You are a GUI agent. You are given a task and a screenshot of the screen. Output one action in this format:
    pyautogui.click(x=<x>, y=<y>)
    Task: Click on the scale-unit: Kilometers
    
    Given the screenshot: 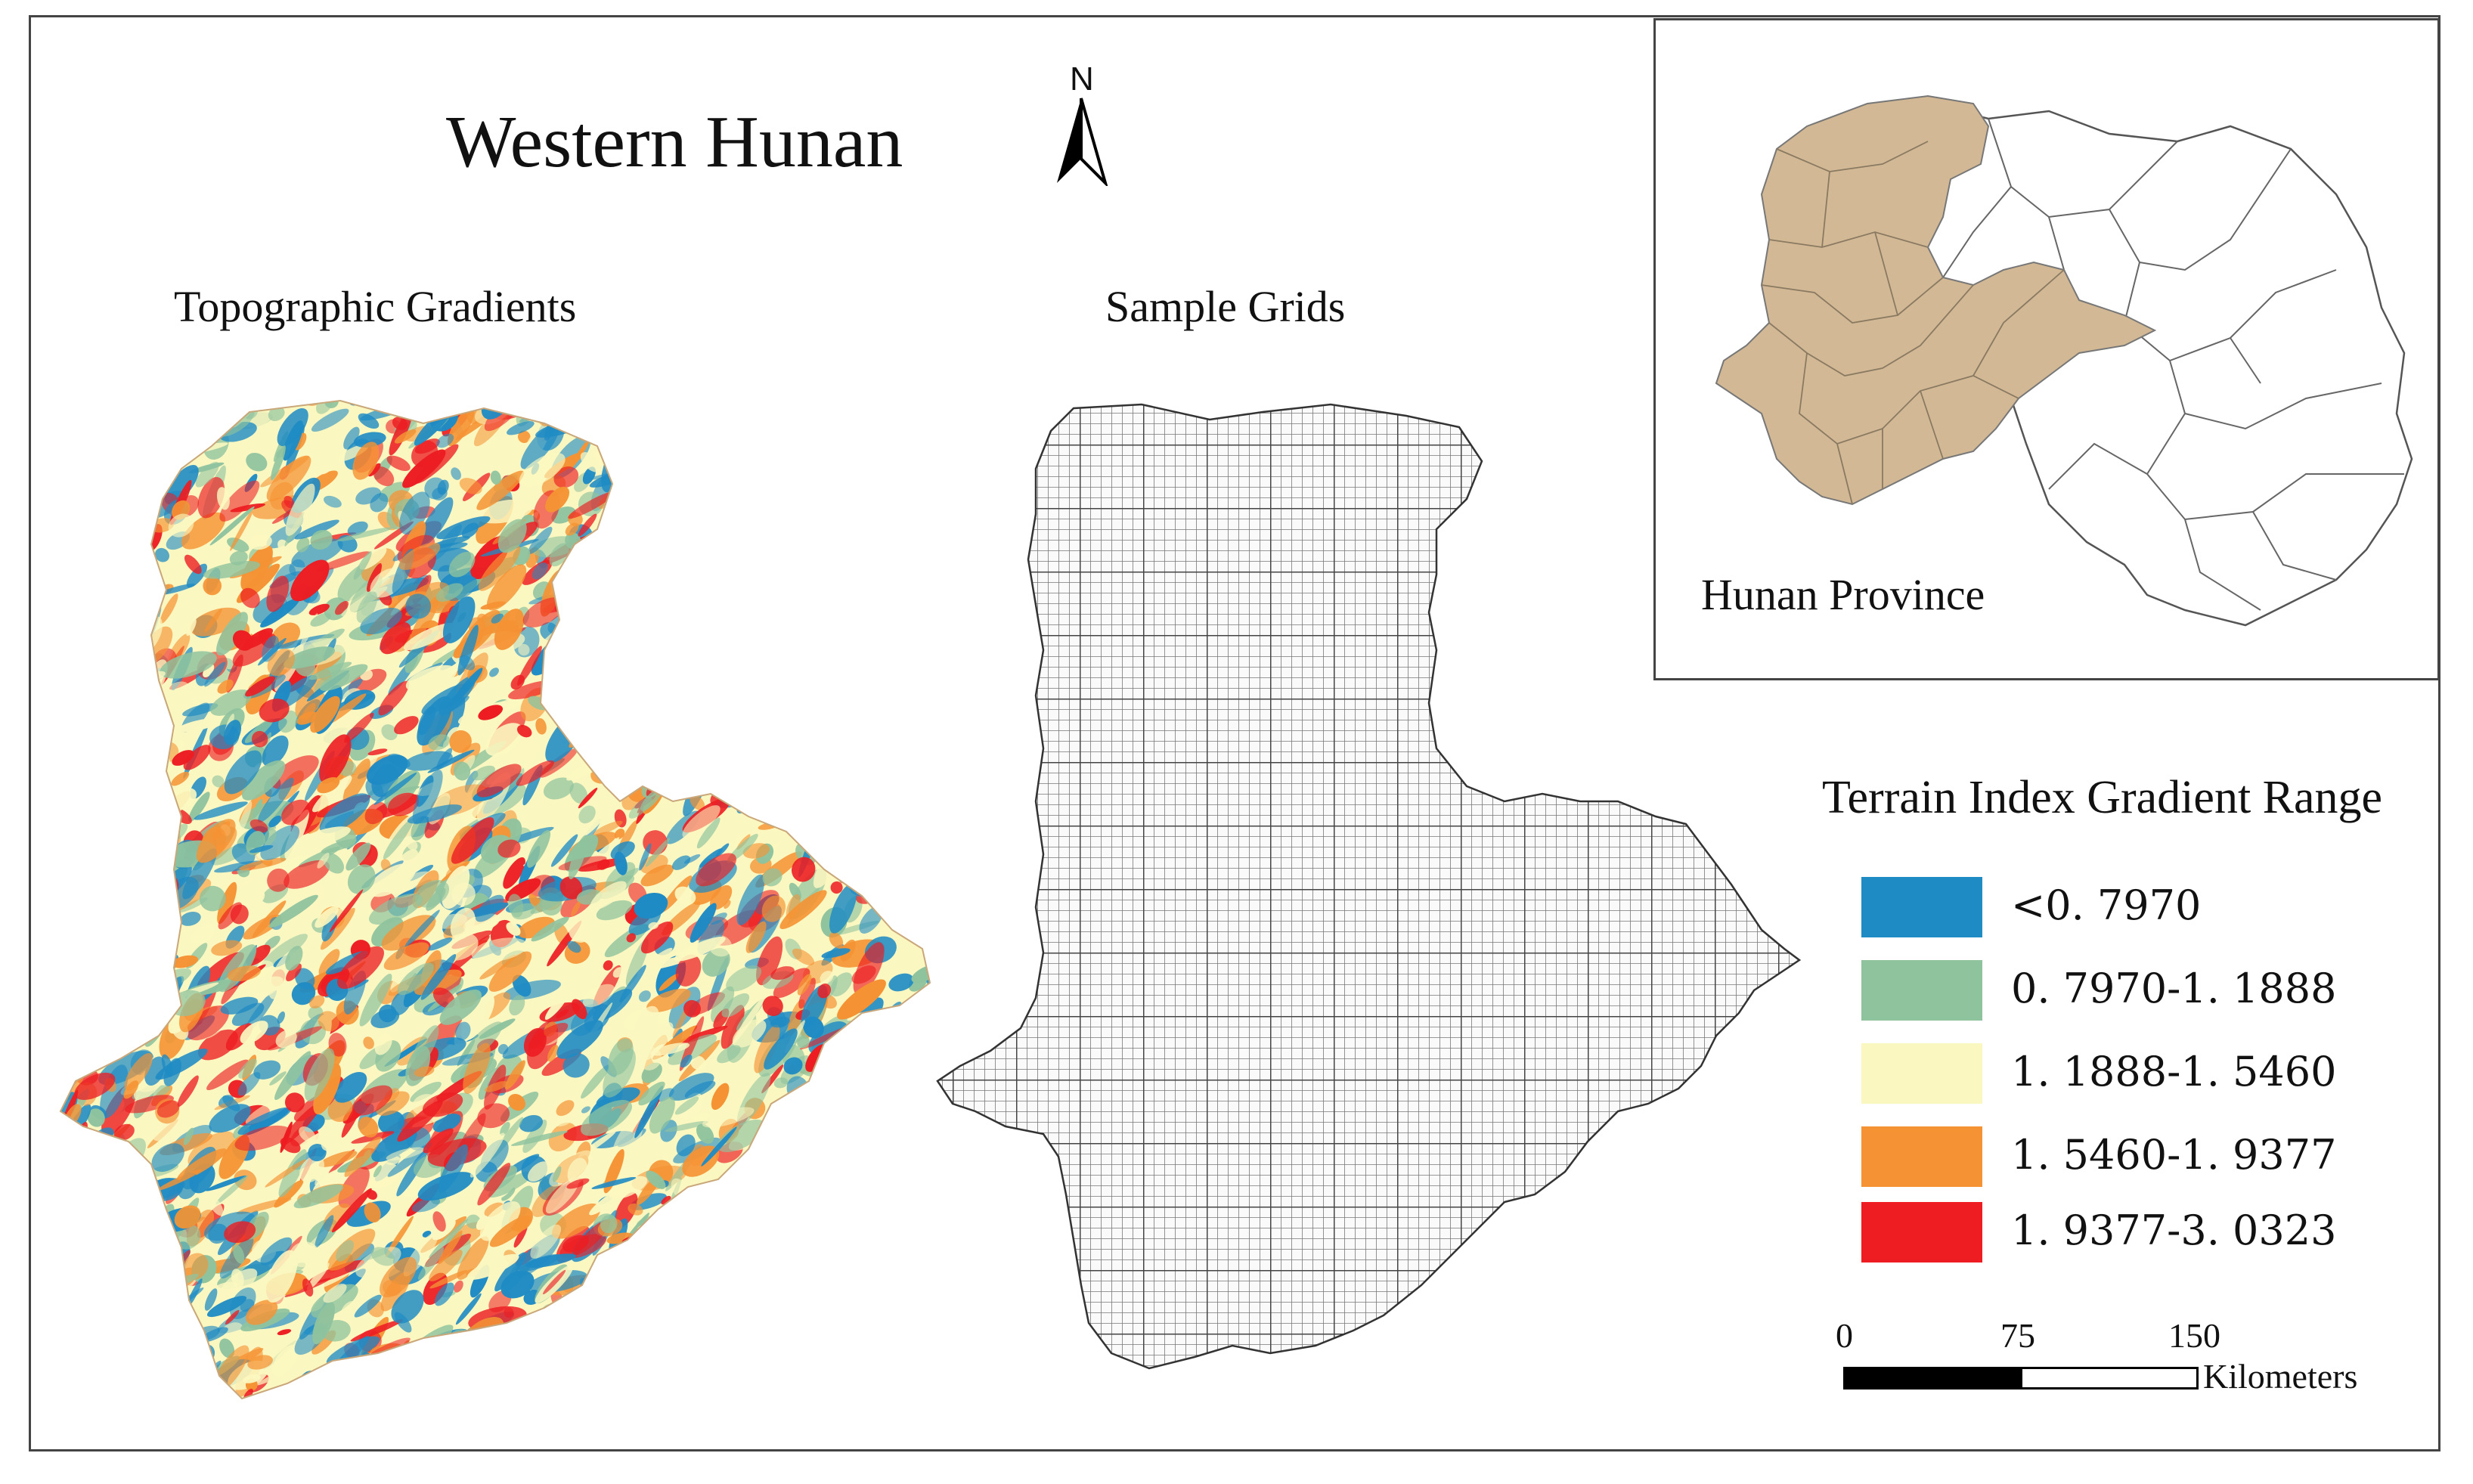 What is the action you would take?
    pyautogui.click(x=2280, y=1376)
    